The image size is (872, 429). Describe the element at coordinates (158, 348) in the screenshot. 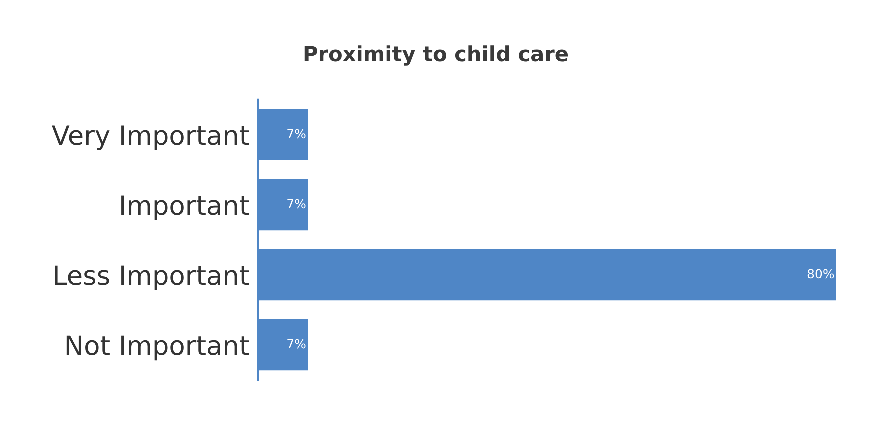

I see `y-tick-label: Not Important` at that location.